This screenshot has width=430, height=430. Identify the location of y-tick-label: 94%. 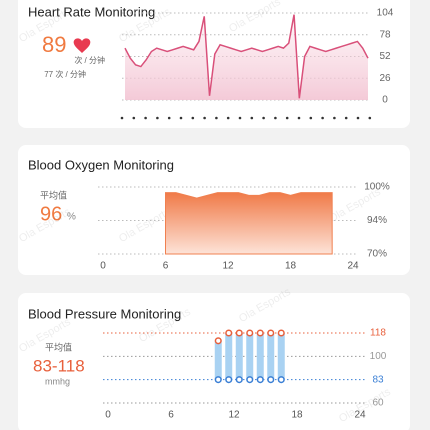
(377, 220).